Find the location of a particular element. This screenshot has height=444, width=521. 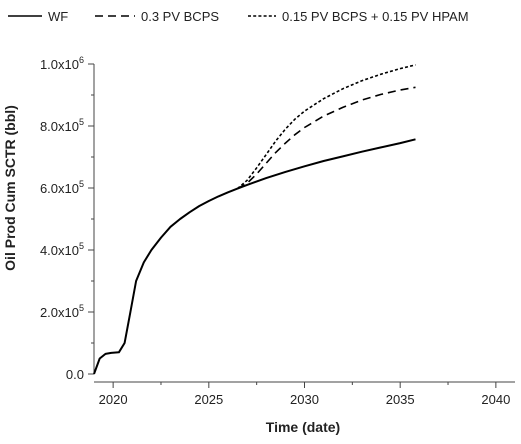

x-tick-label: 2040 is located at coordinates (495, 399).